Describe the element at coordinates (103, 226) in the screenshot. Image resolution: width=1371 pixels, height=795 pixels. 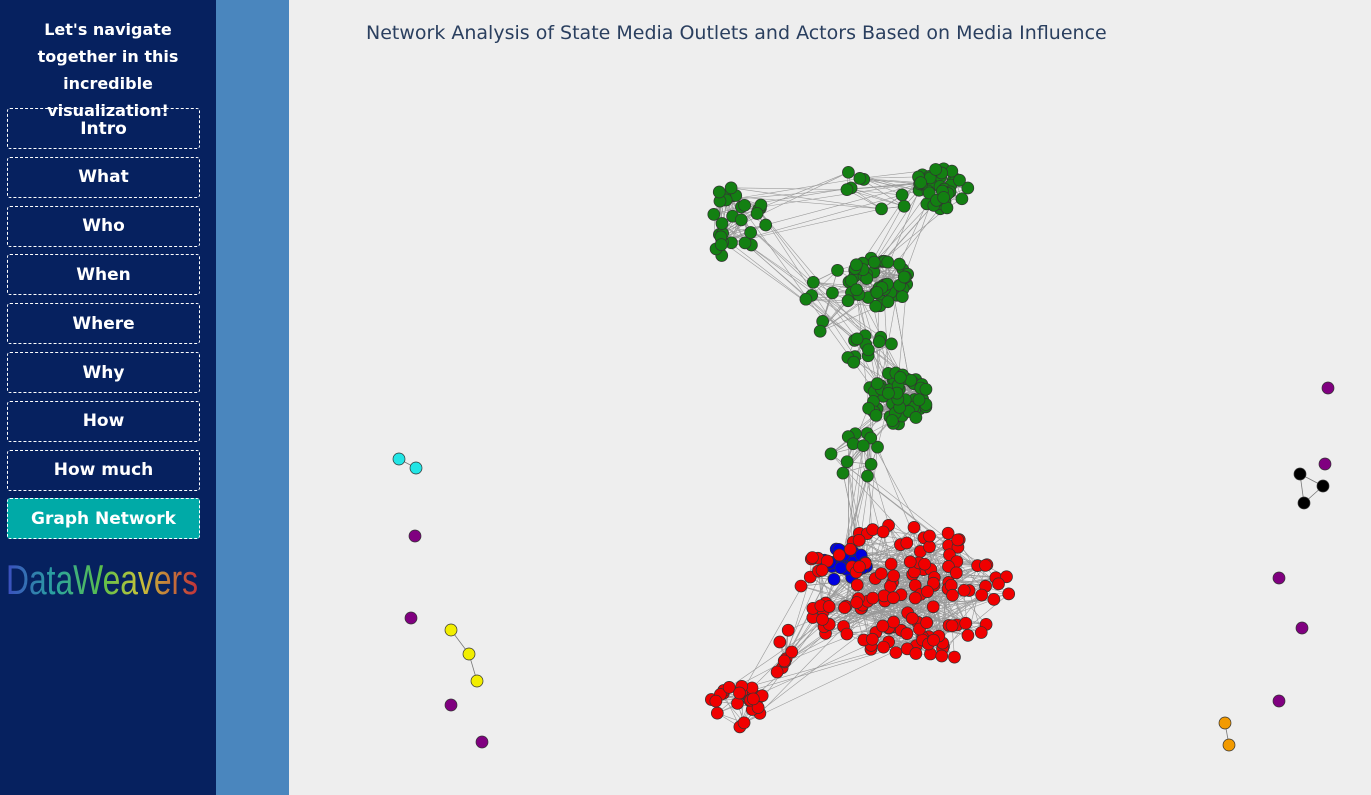
I see `nav-button: Who` at that location.